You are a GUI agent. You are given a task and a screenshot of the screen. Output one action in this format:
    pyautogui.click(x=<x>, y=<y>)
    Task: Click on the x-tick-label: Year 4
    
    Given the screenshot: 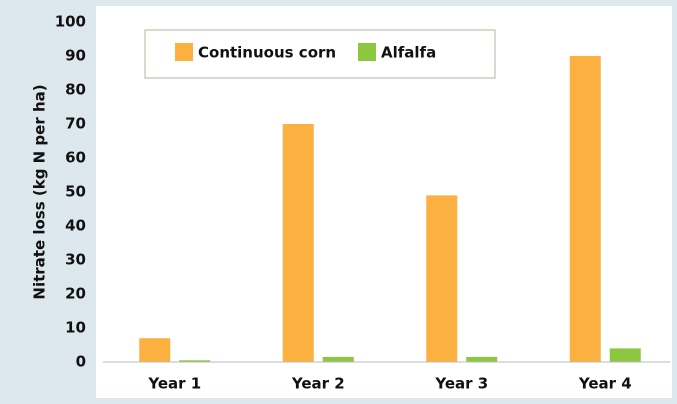 What is the action you would take?
    pyautogui.click(x=605, y=384)
    